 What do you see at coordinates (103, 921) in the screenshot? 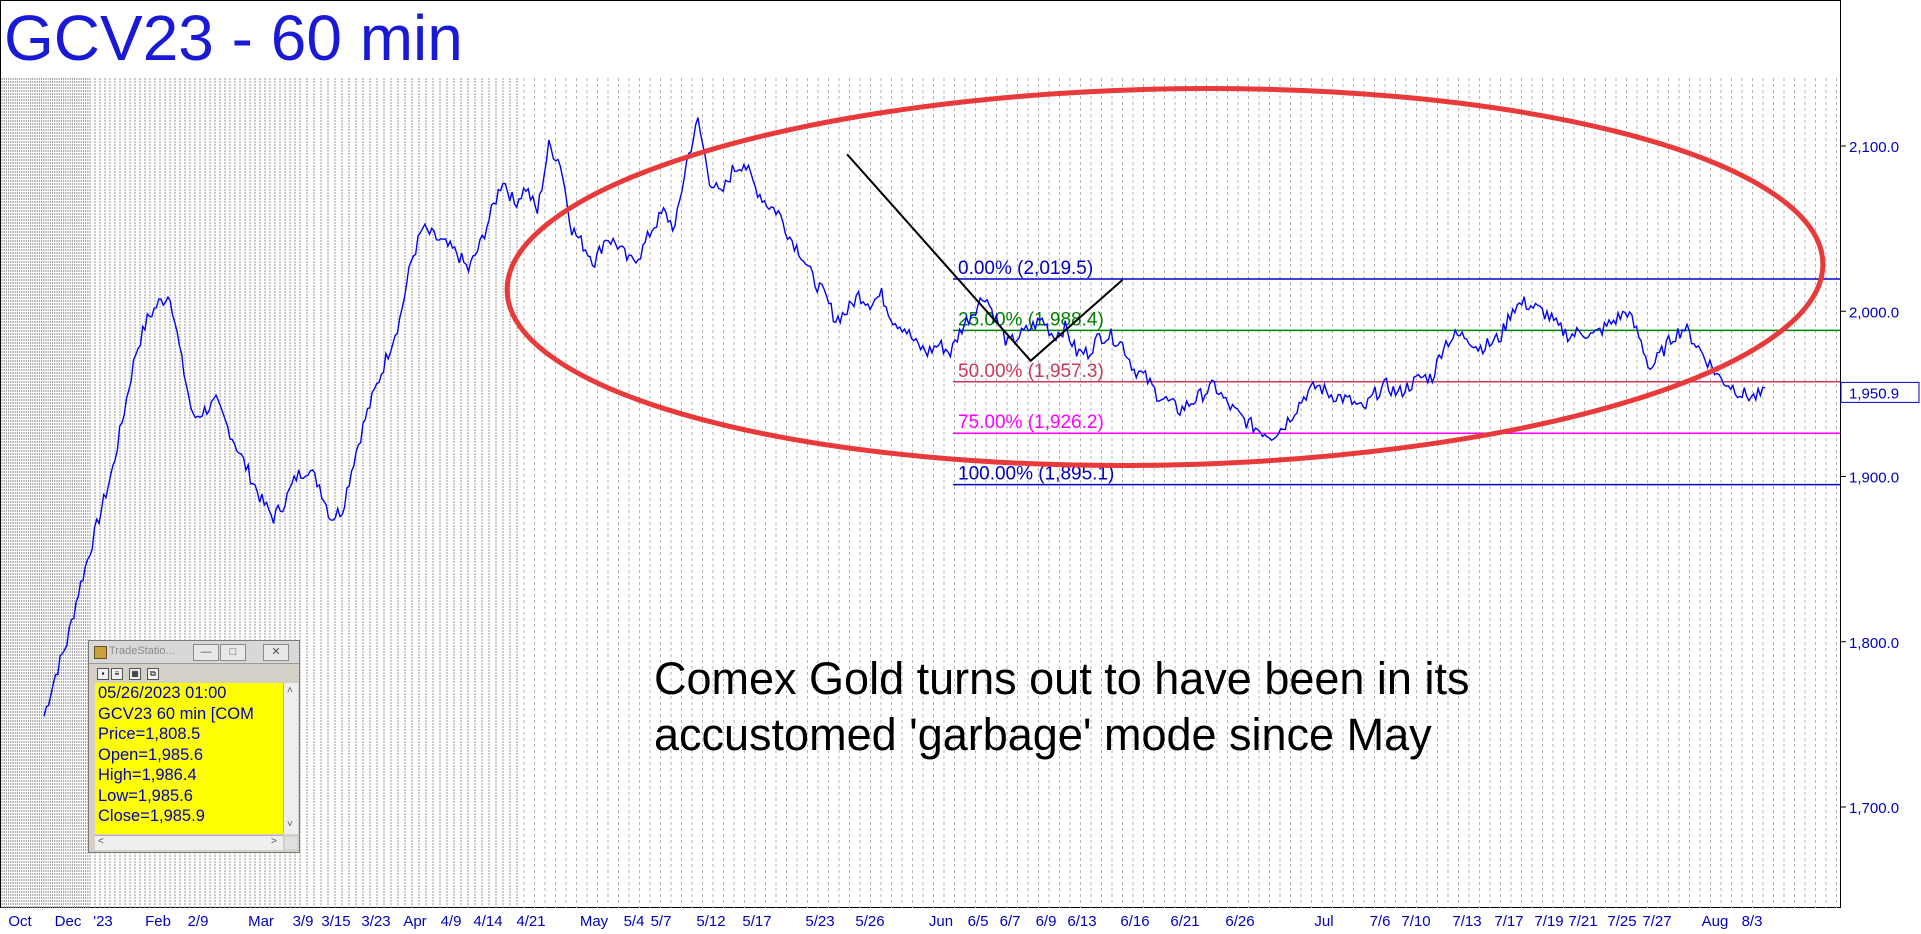
I see `x-tick-label: '23` at bounding box center [103, 921].